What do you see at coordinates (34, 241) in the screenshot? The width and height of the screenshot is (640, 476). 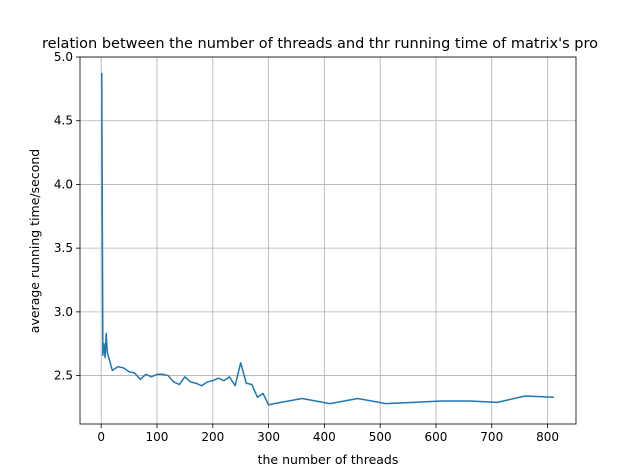 I see `y-axis-label: average running time/second` at bounding box center [34, 241].